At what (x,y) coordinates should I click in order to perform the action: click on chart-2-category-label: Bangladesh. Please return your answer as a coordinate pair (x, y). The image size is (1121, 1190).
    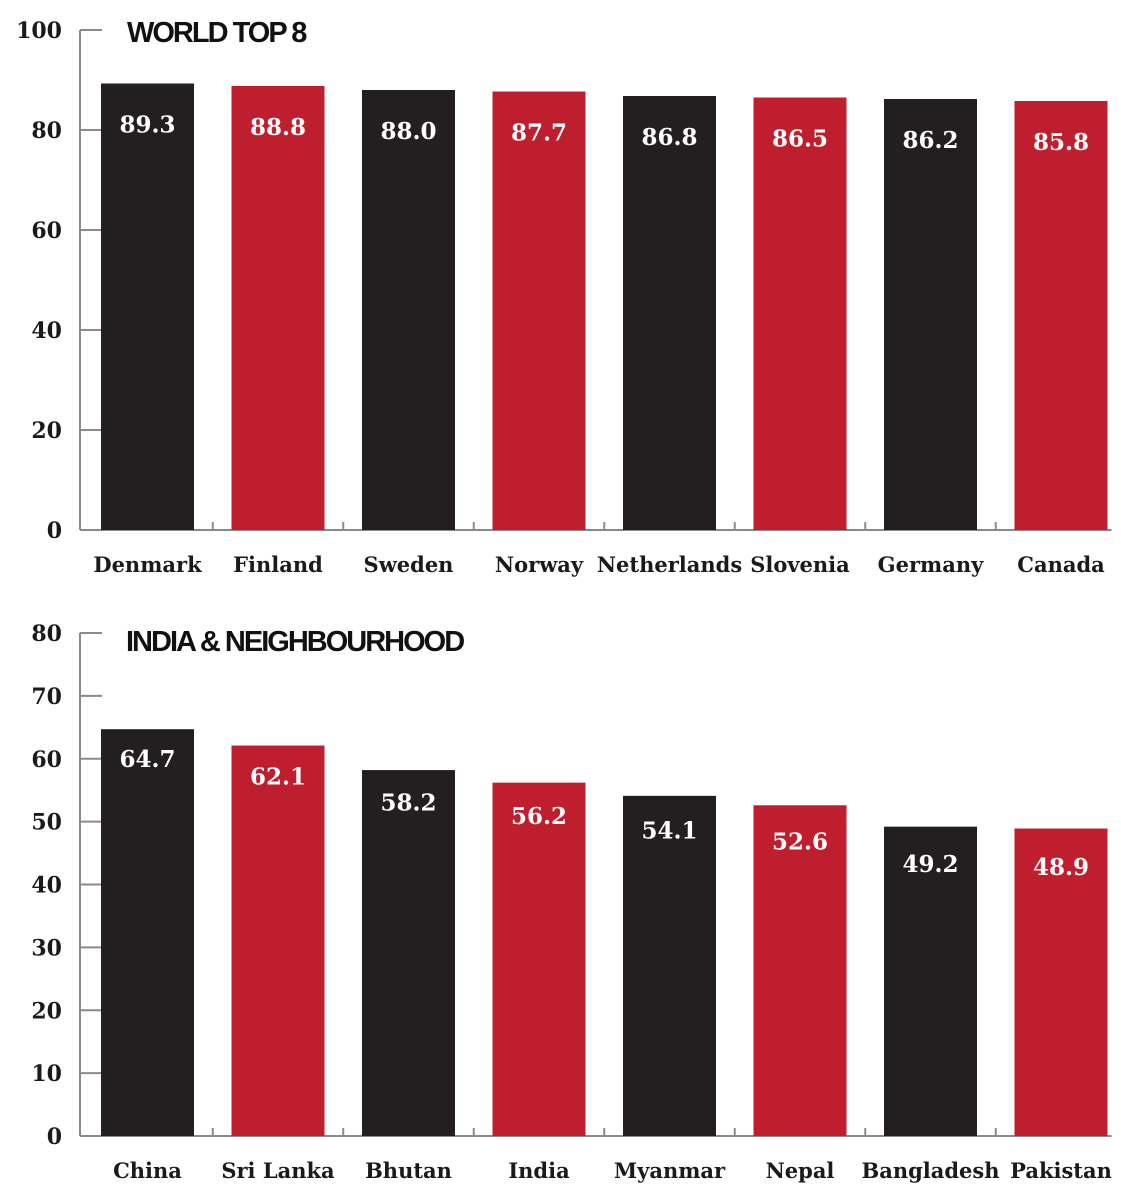
    Looking at the image, I should click on (930, 1170).